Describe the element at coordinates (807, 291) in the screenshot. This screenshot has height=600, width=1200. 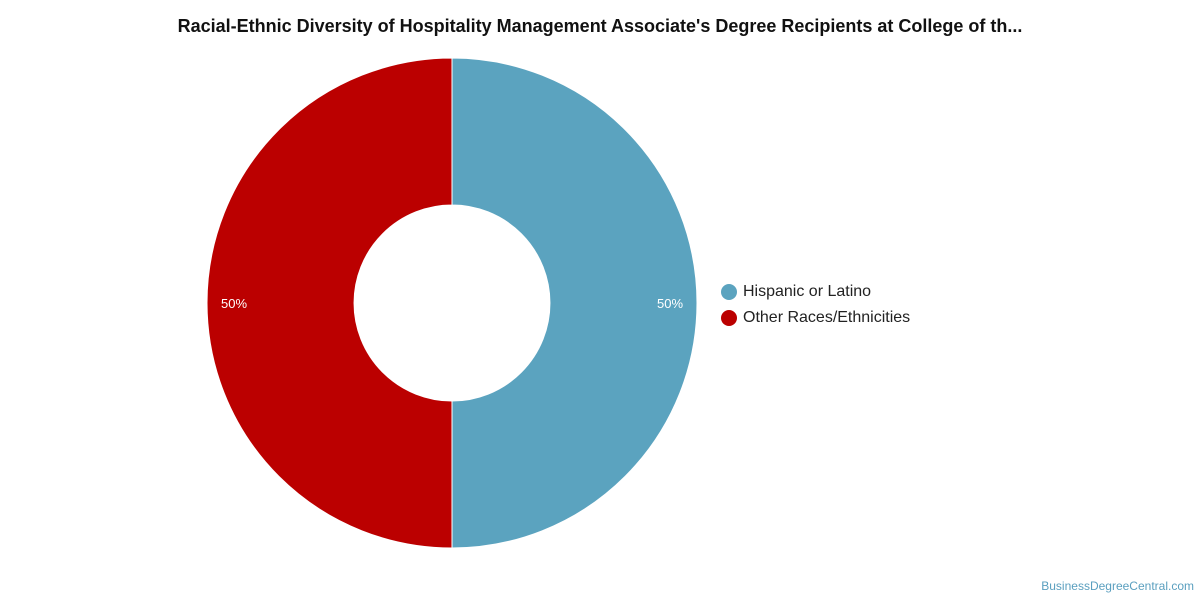
I see `legend-label: Hispanic or Latino` at that location.